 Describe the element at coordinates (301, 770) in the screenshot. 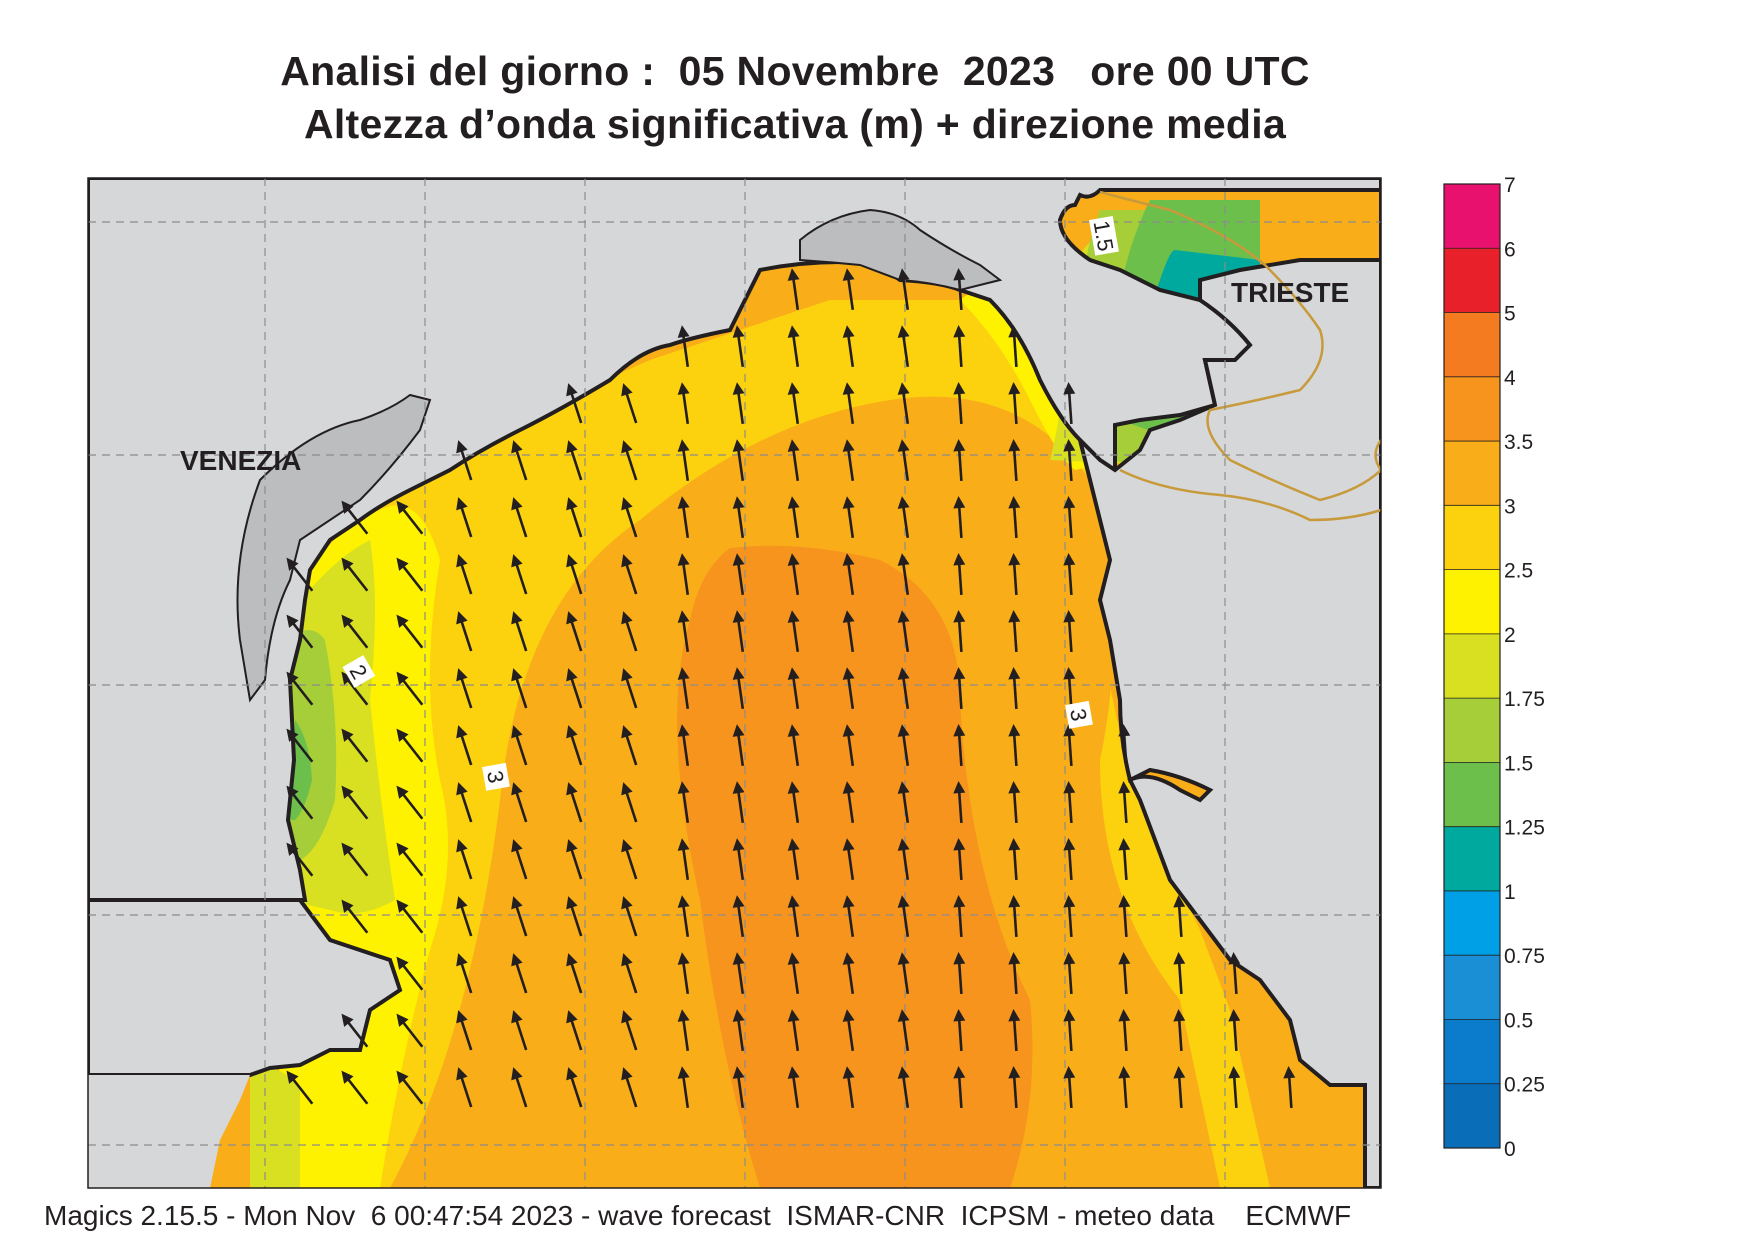

I see `band-1.25-1.5-west` at that location.